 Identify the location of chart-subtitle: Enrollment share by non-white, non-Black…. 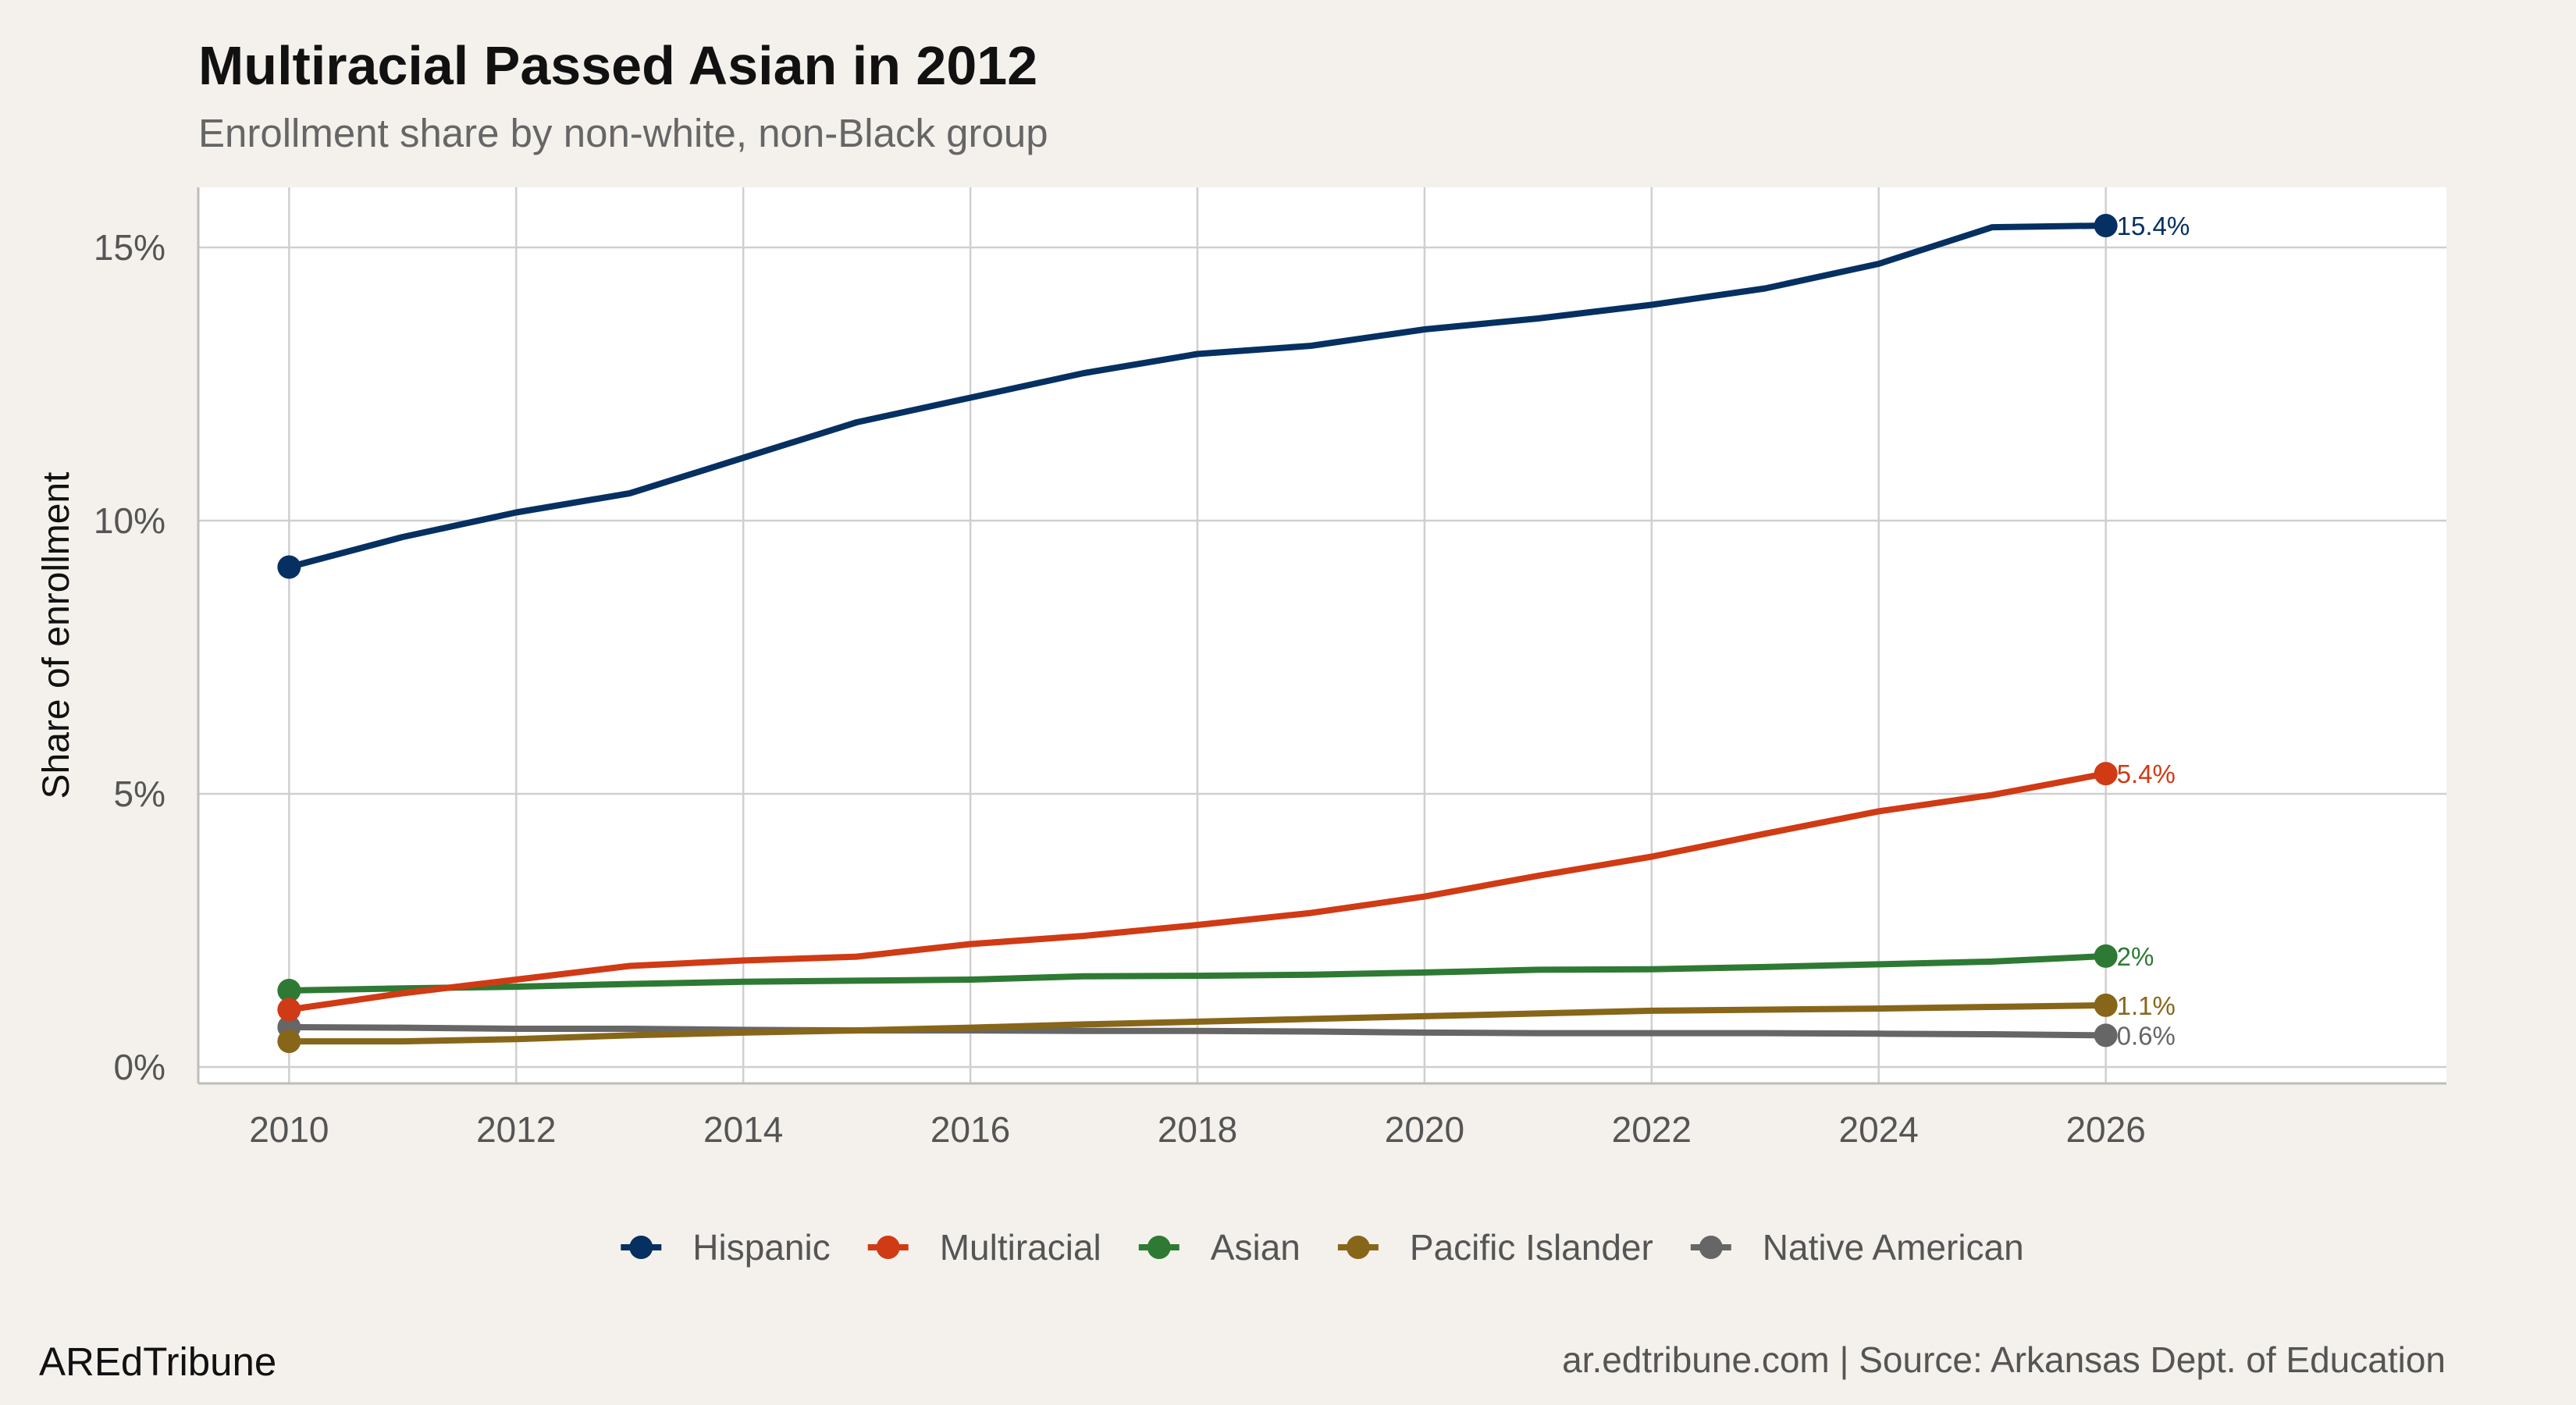
(623, 133).